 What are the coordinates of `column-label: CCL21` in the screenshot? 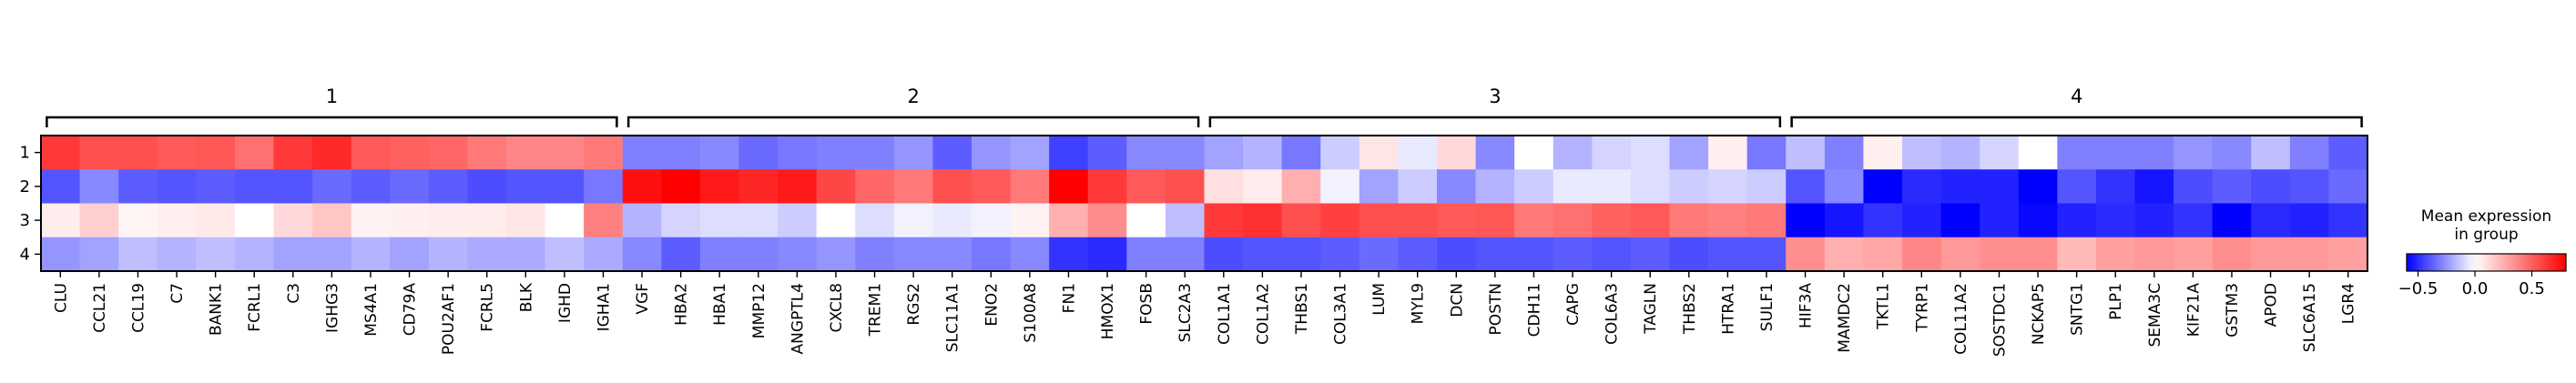 It's located at (100, 308).